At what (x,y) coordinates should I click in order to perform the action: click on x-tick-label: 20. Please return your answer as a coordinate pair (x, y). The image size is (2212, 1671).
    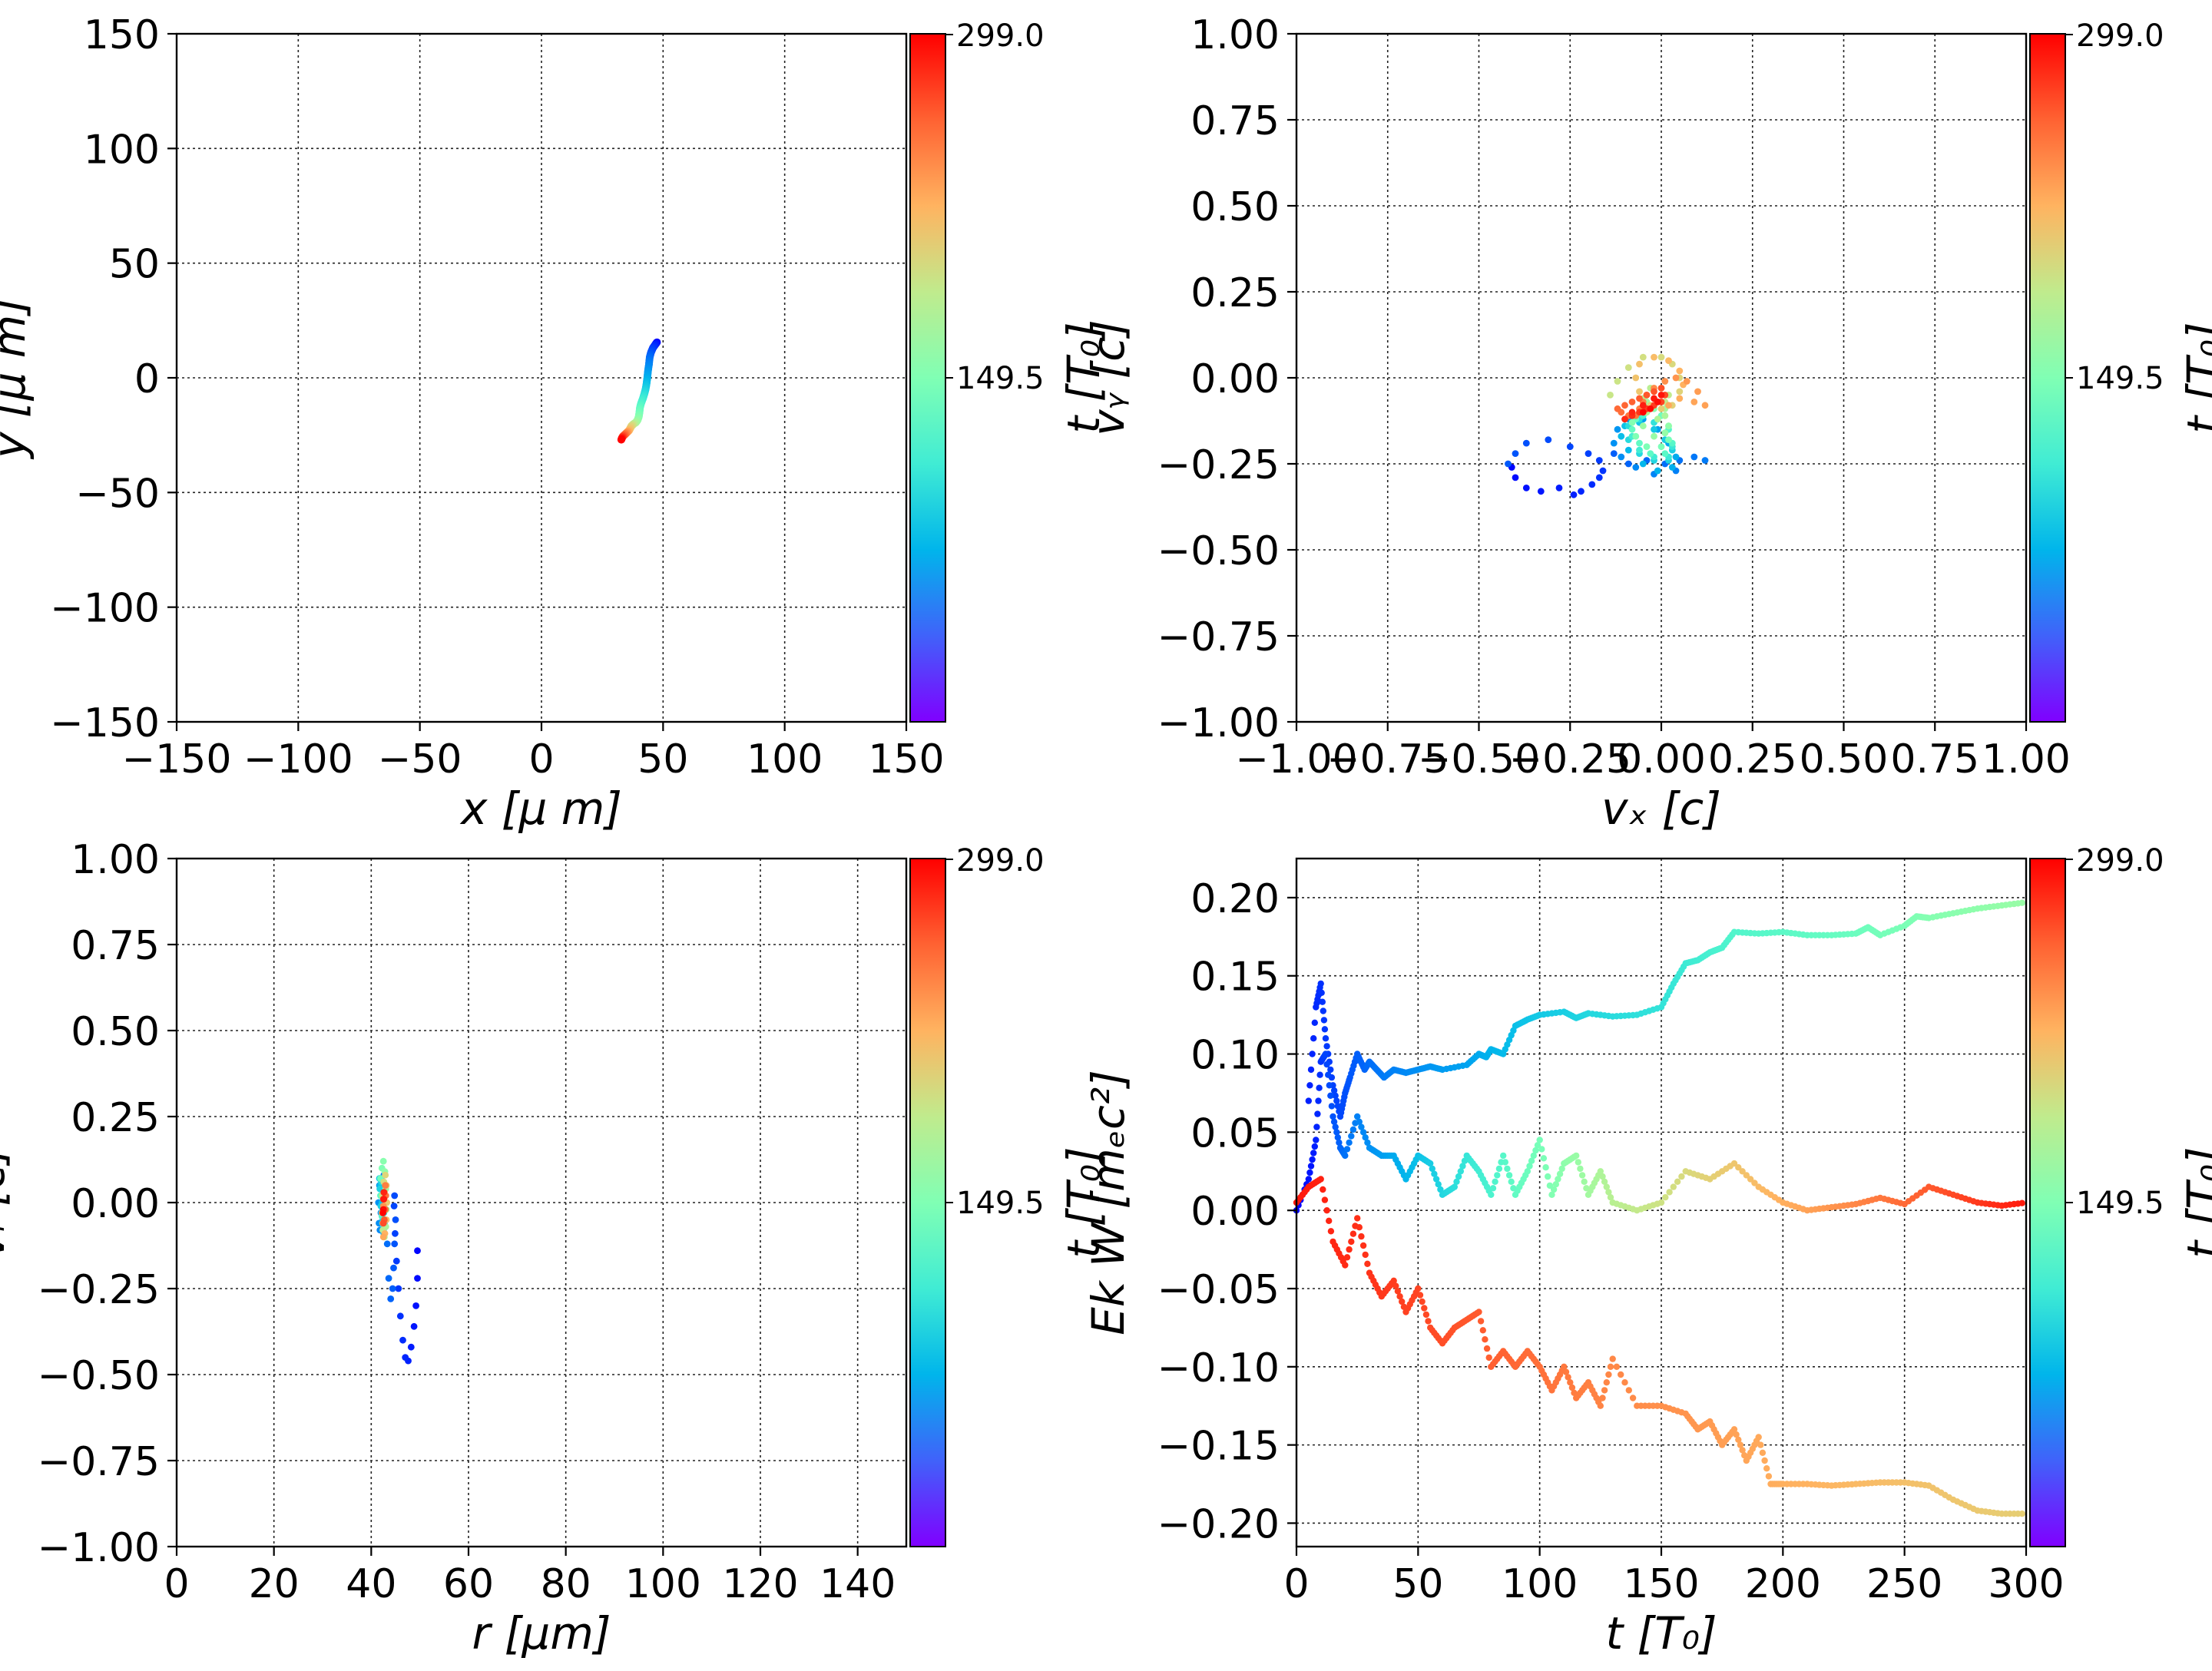
    Looking at the image, I should click on (275, 1584).